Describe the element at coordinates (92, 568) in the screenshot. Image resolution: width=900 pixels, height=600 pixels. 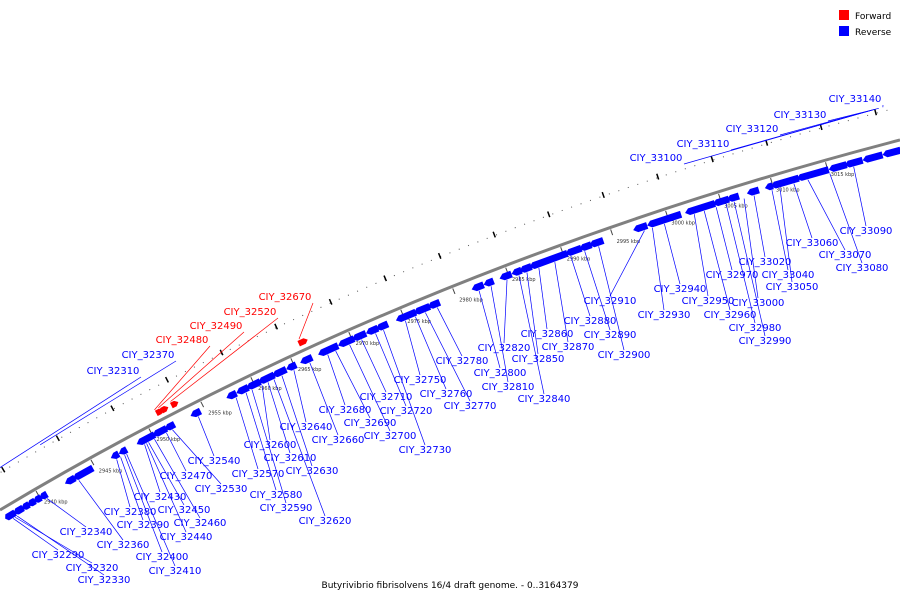
I see `gene-label: CIY_32320` at that location.